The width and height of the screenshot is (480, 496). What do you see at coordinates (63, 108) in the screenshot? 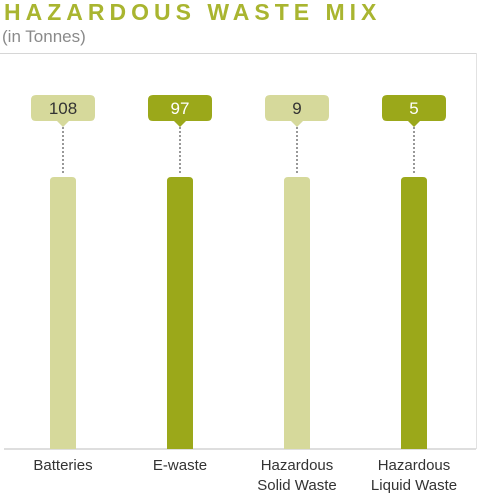
I see `value-label-1: 108` at bounding box center [63, 108].